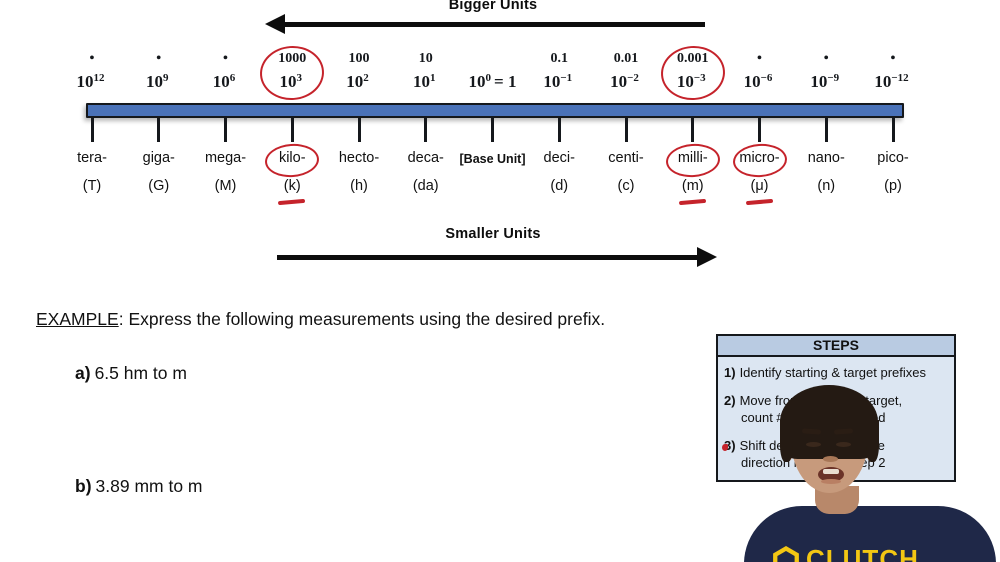  Describe the element at coordinates (158, 158) in the screenshot. I see `prefix-label: giga-` at that location.